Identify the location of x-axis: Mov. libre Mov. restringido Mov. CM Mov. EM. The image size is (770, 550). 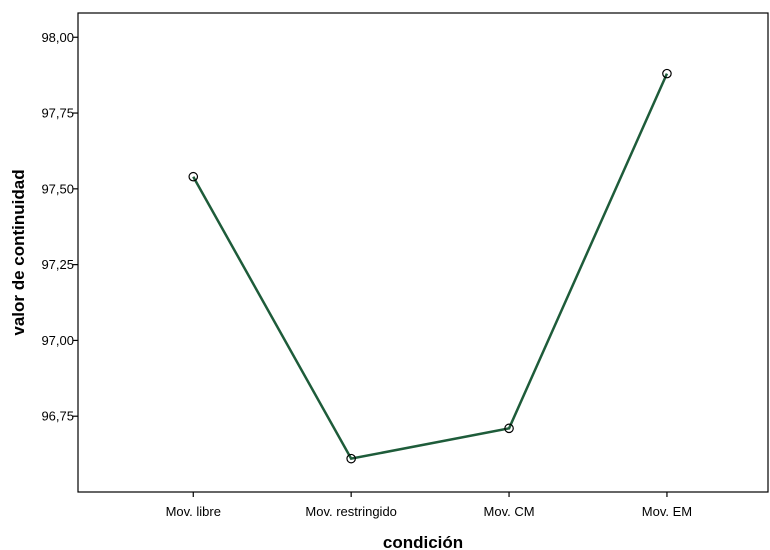
(429, 505).